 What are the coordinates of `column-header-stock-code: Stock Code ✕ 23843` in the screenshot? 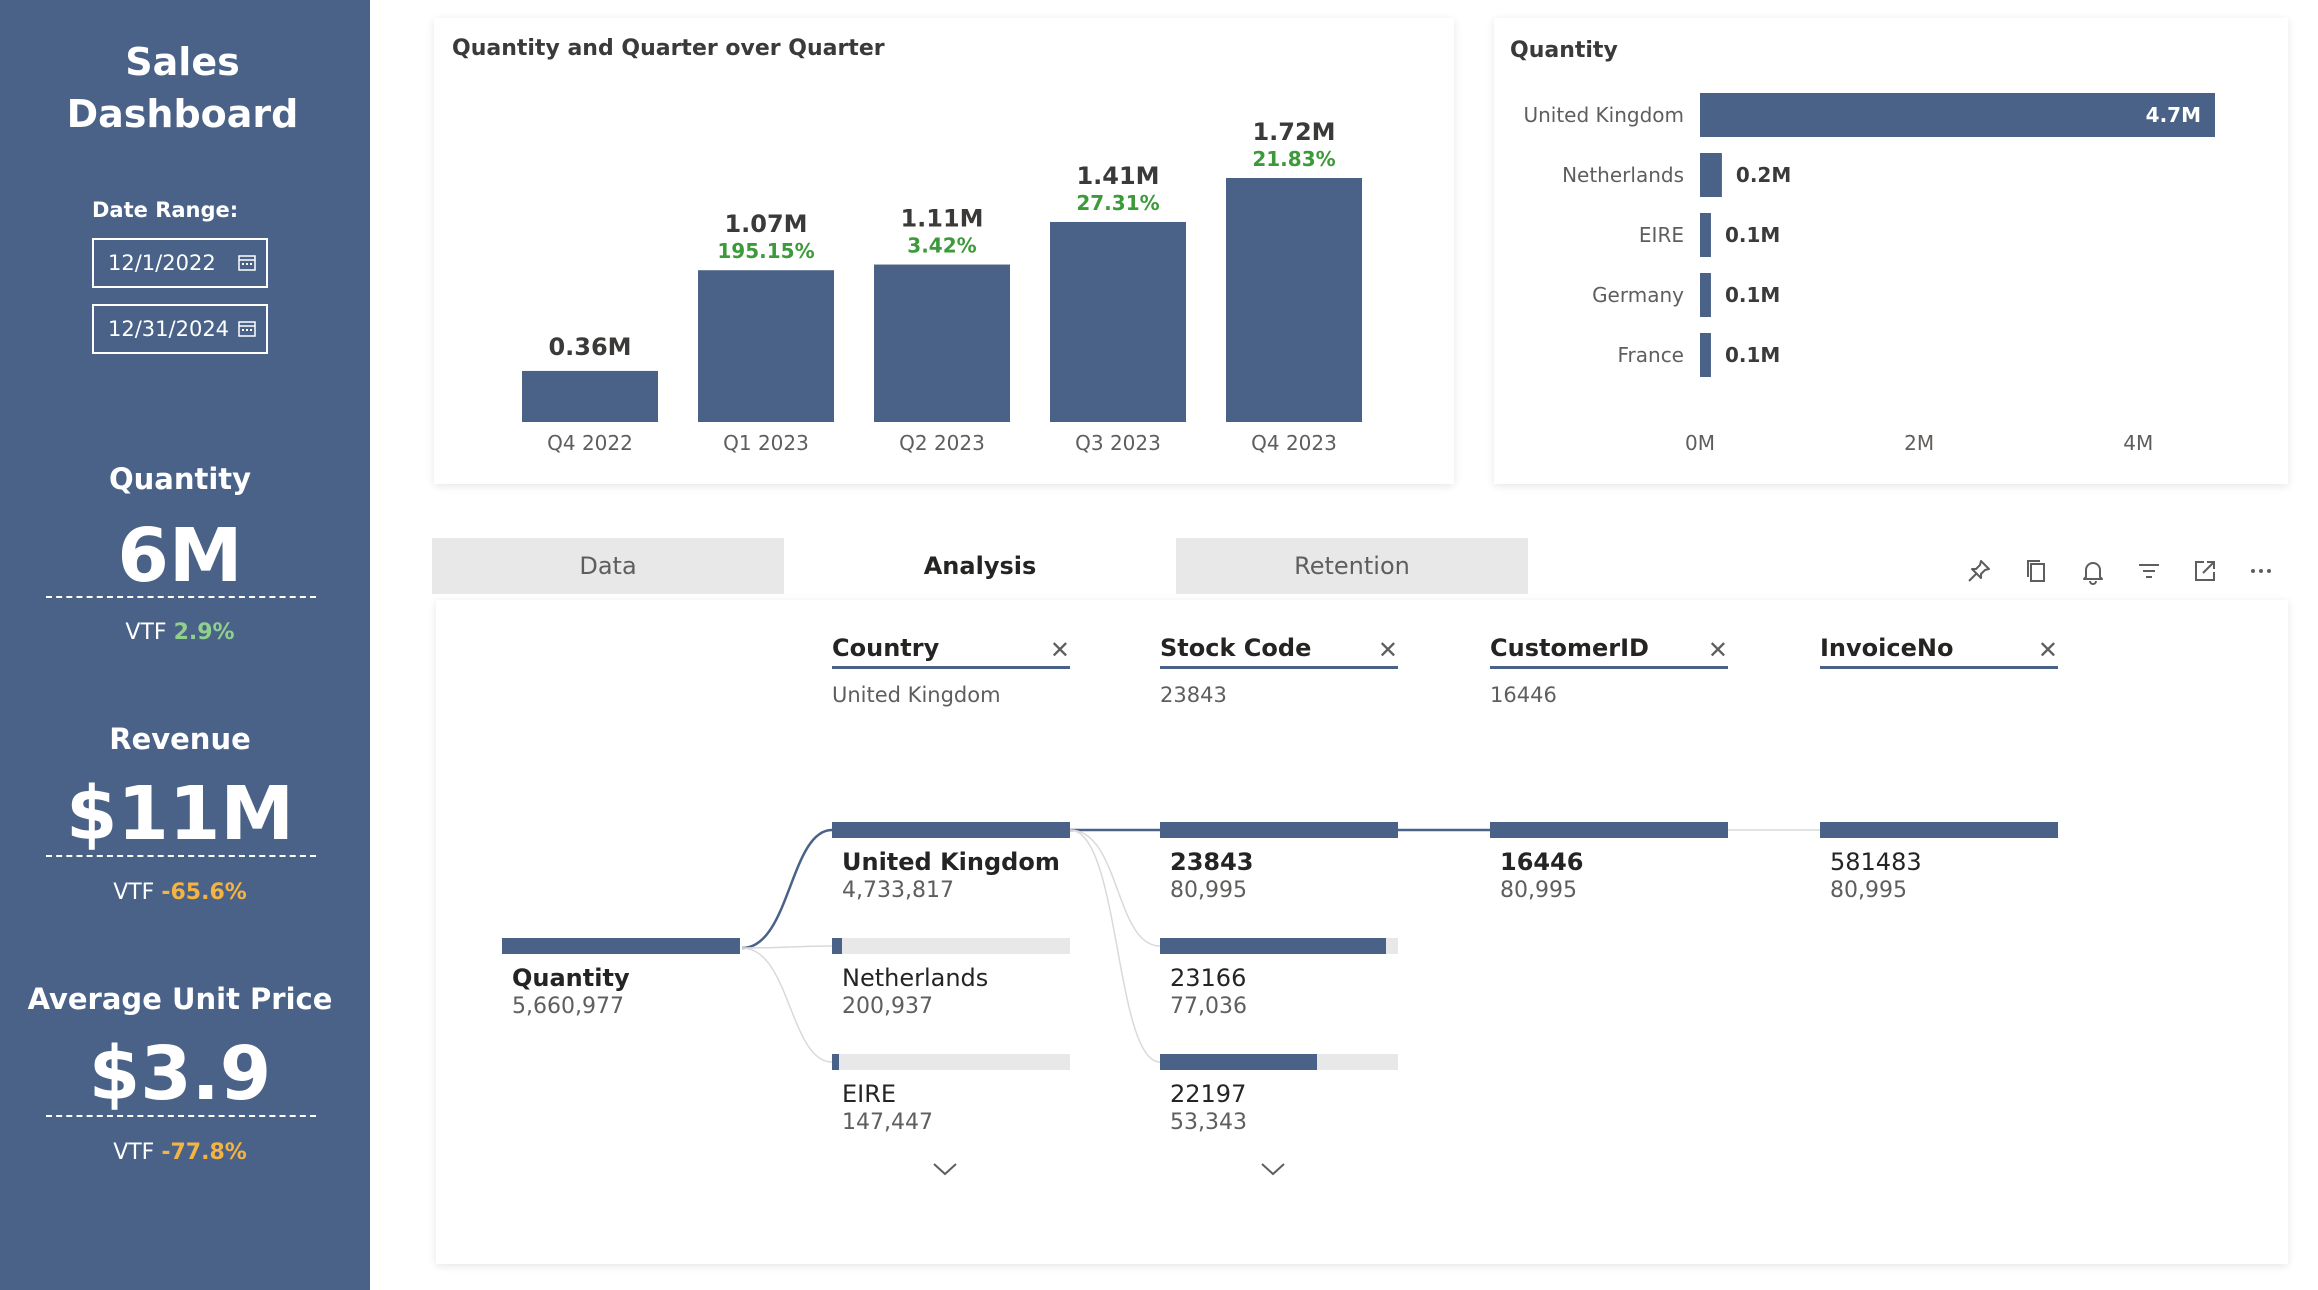 It's located at (1279, 670).